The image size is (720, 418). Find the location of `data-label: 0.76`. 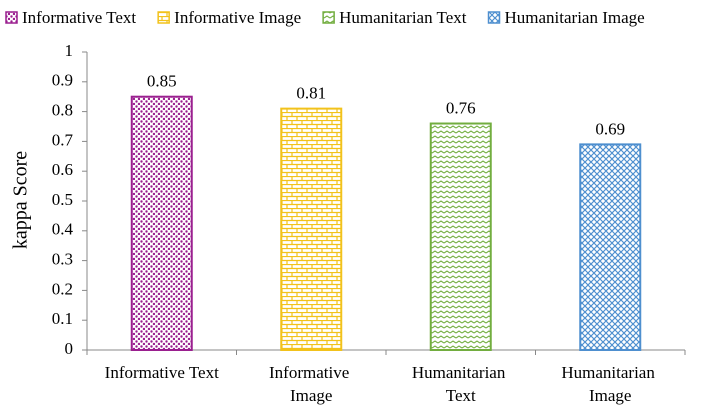

data-label: 0.76 is located at coordinates (461, 107).